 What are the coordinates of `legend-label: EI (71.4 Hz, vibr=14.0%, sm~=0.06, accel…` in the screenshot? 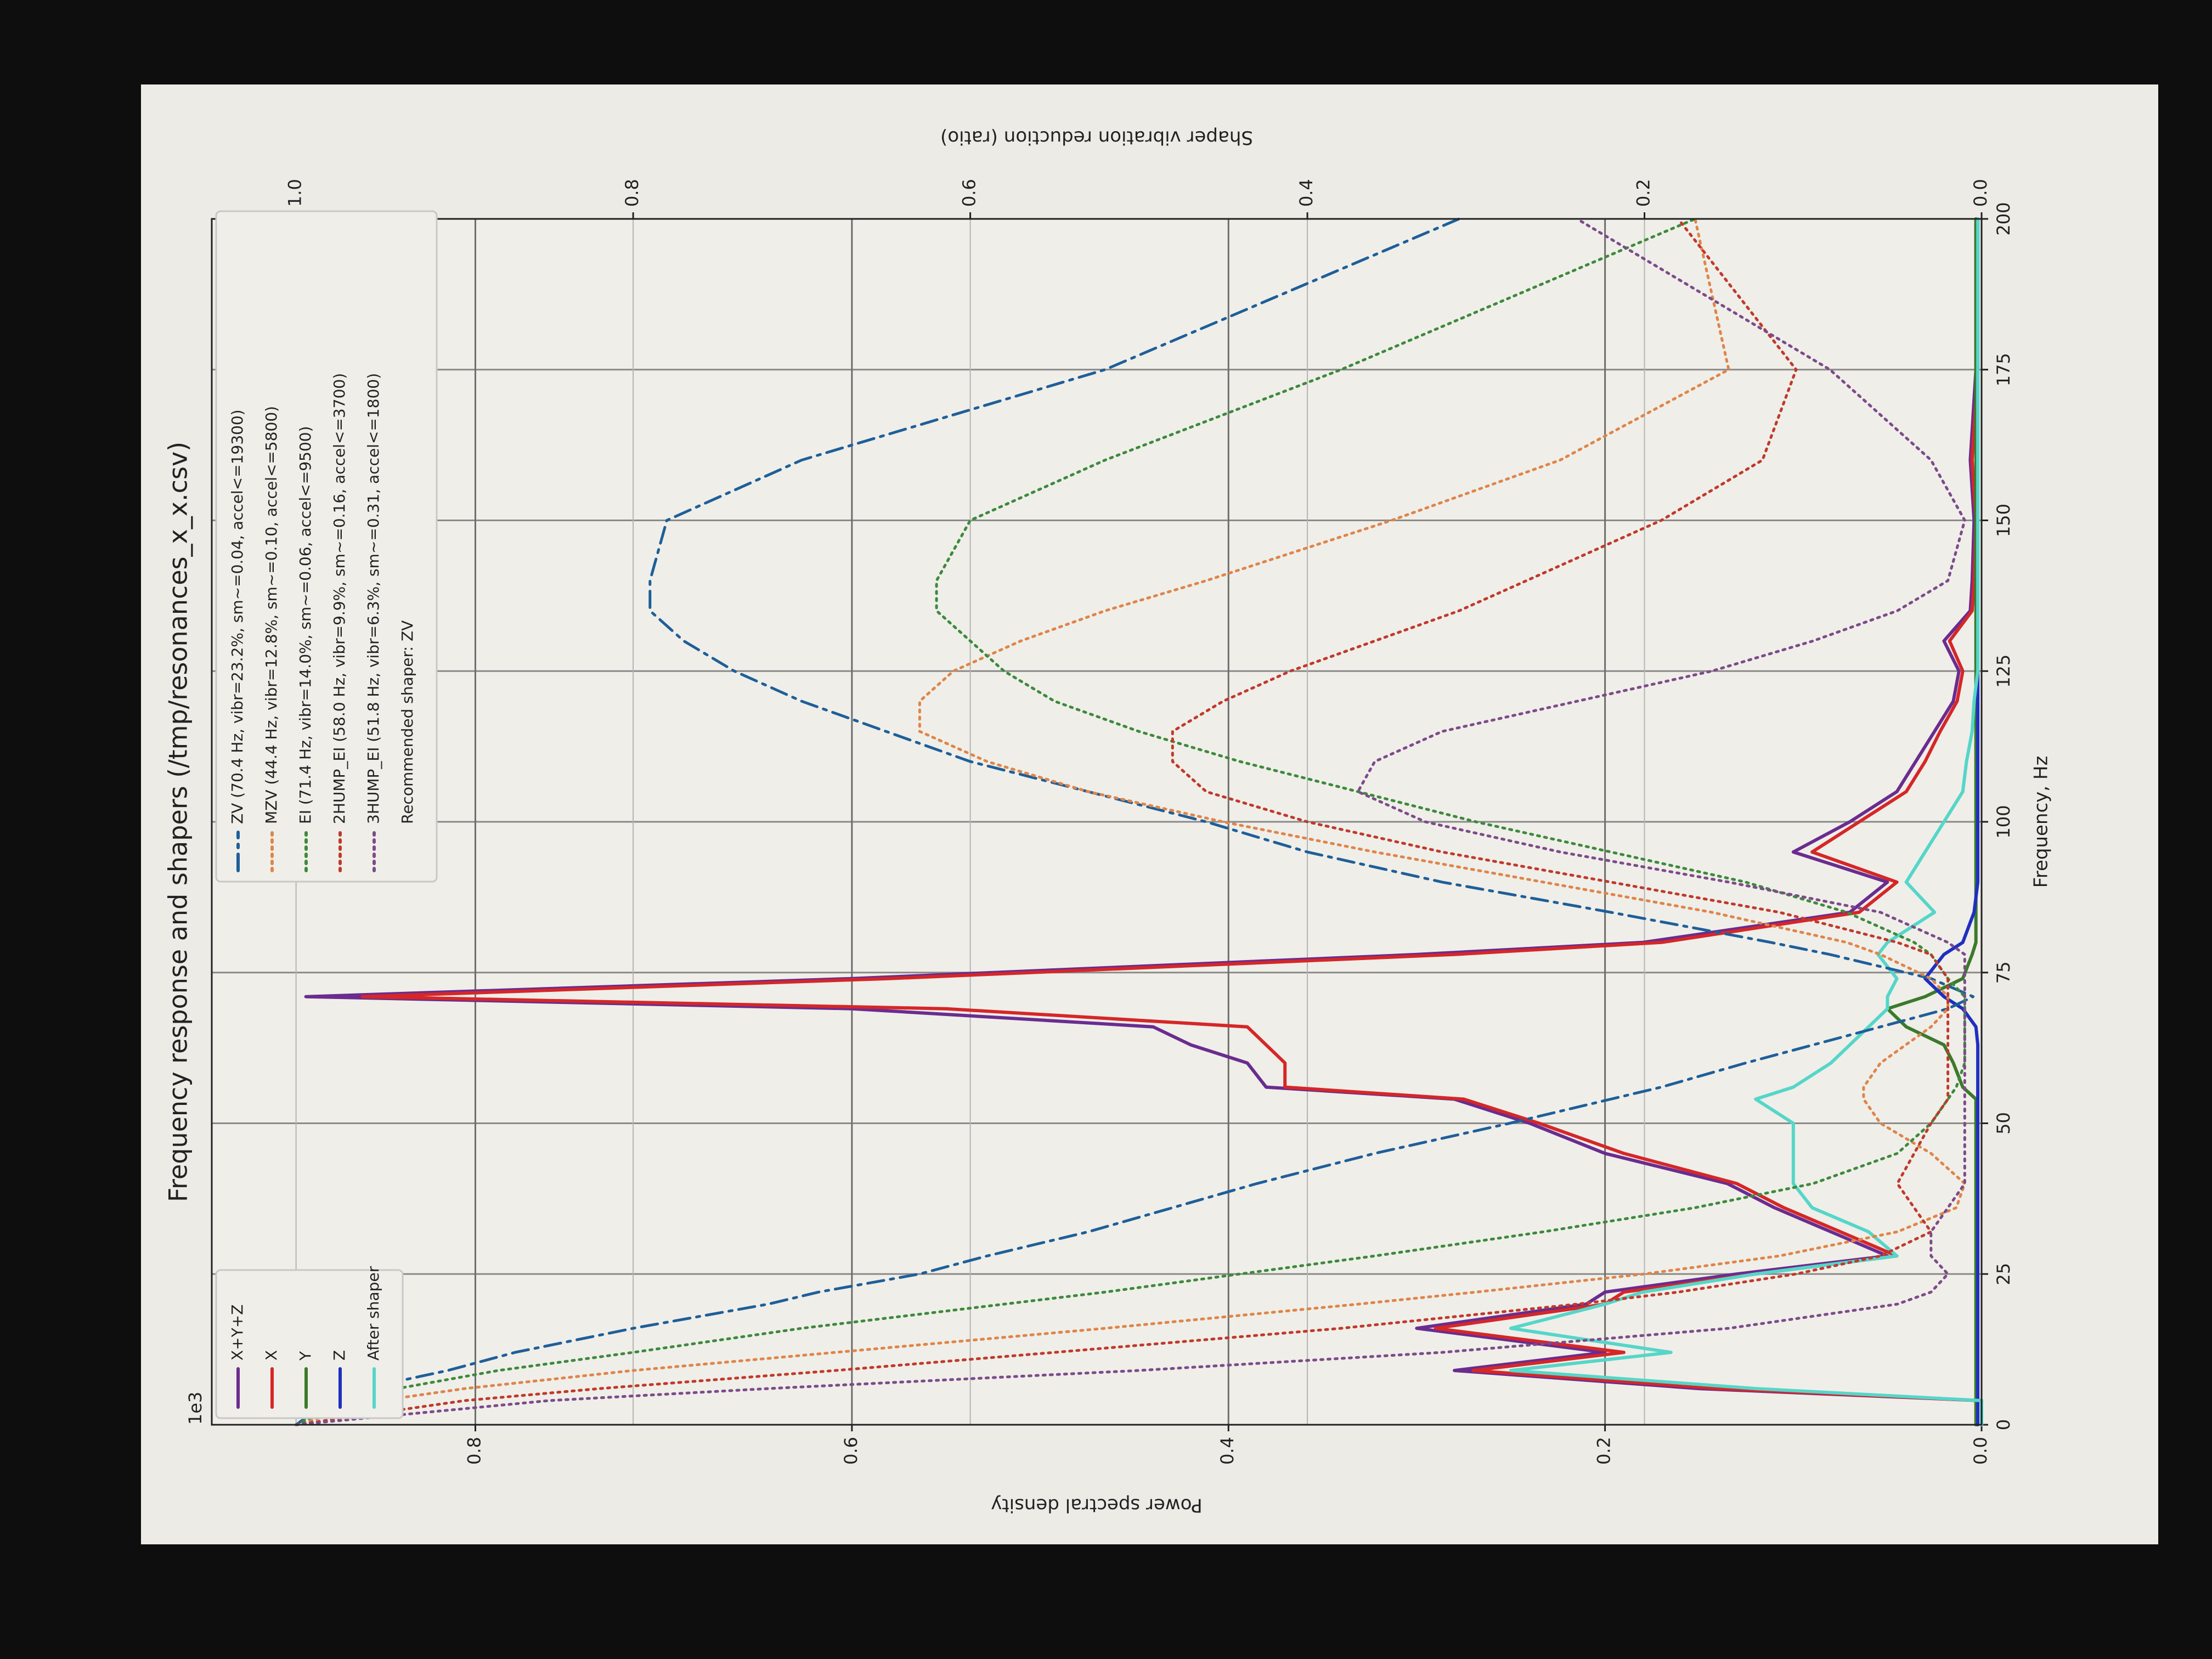 It's located at (305, 625).